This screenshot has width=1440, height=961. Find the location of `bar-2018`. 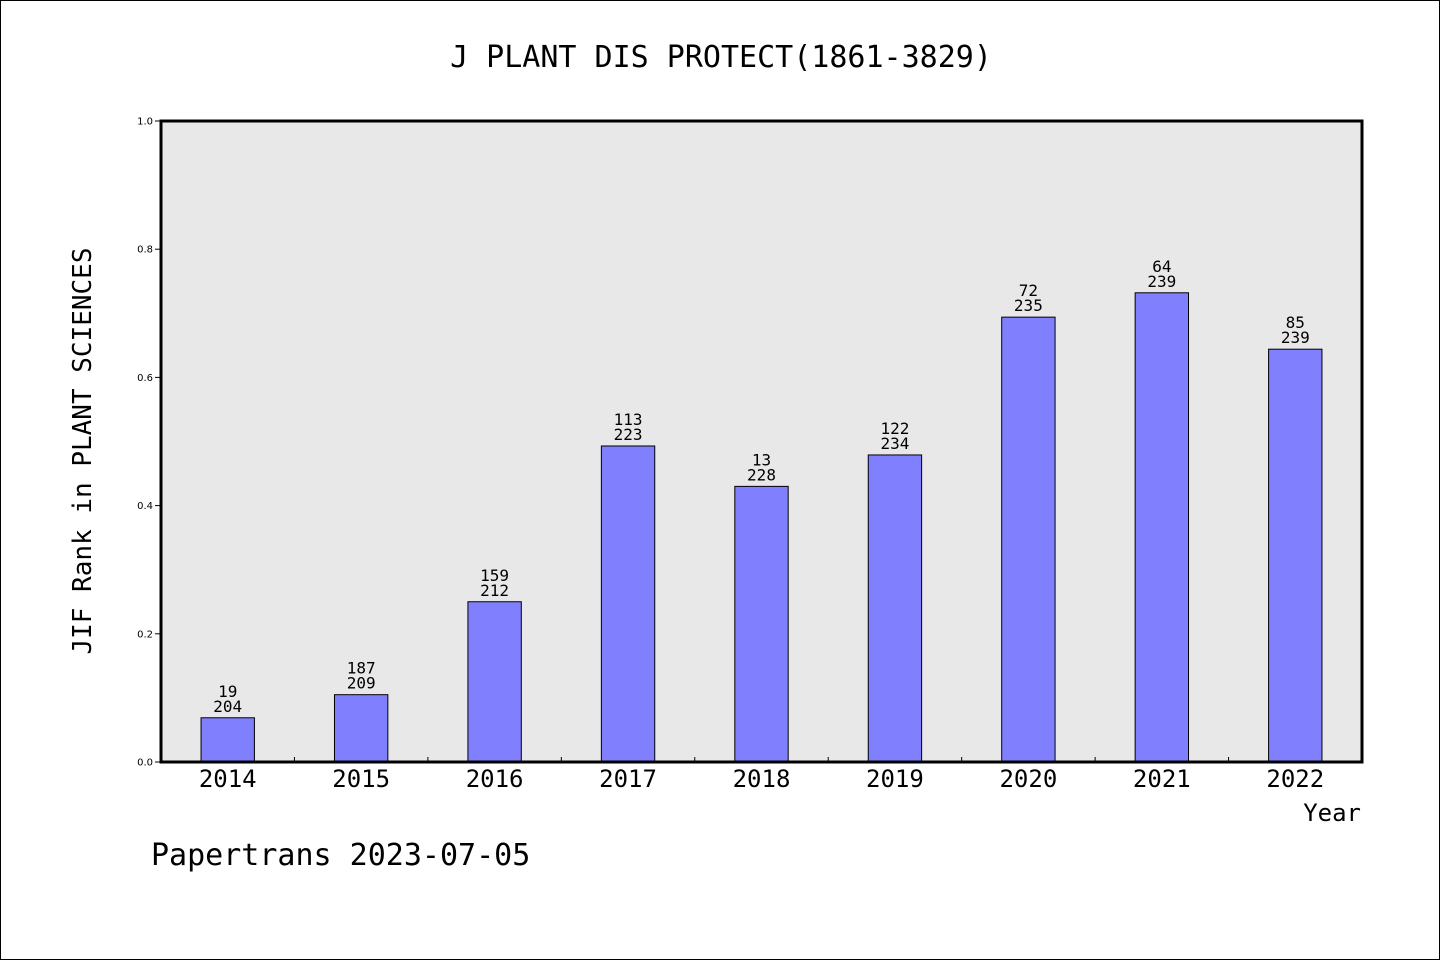

bar-2018 is located at coordinates (761, 624).